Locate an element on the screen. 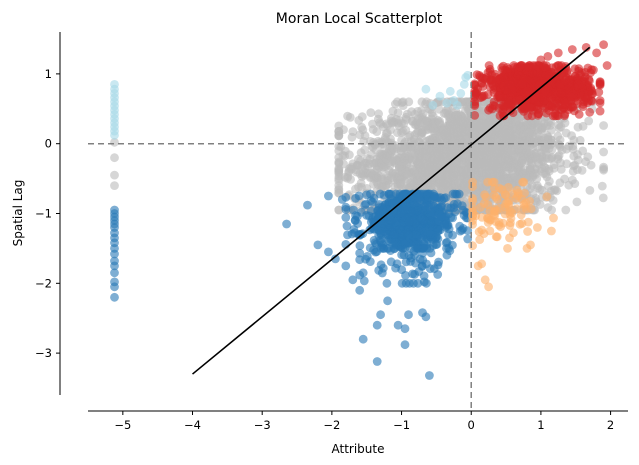 Image resolution: width=639 pixels, height=465 pixels. y-tick-label: 0 is located at coordinates (48, 144).